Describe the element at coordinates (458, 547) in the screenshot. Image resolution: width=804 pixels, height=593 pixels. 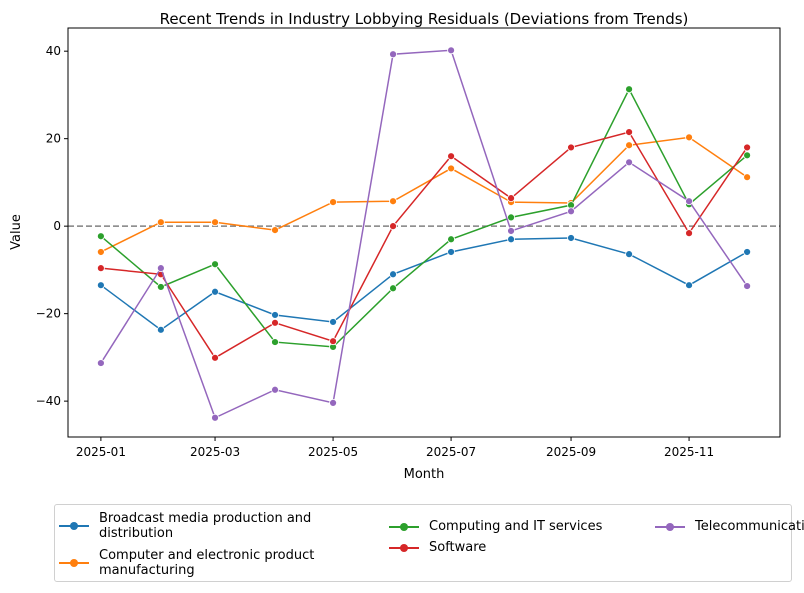
I see `legend-label: Software` at that location.